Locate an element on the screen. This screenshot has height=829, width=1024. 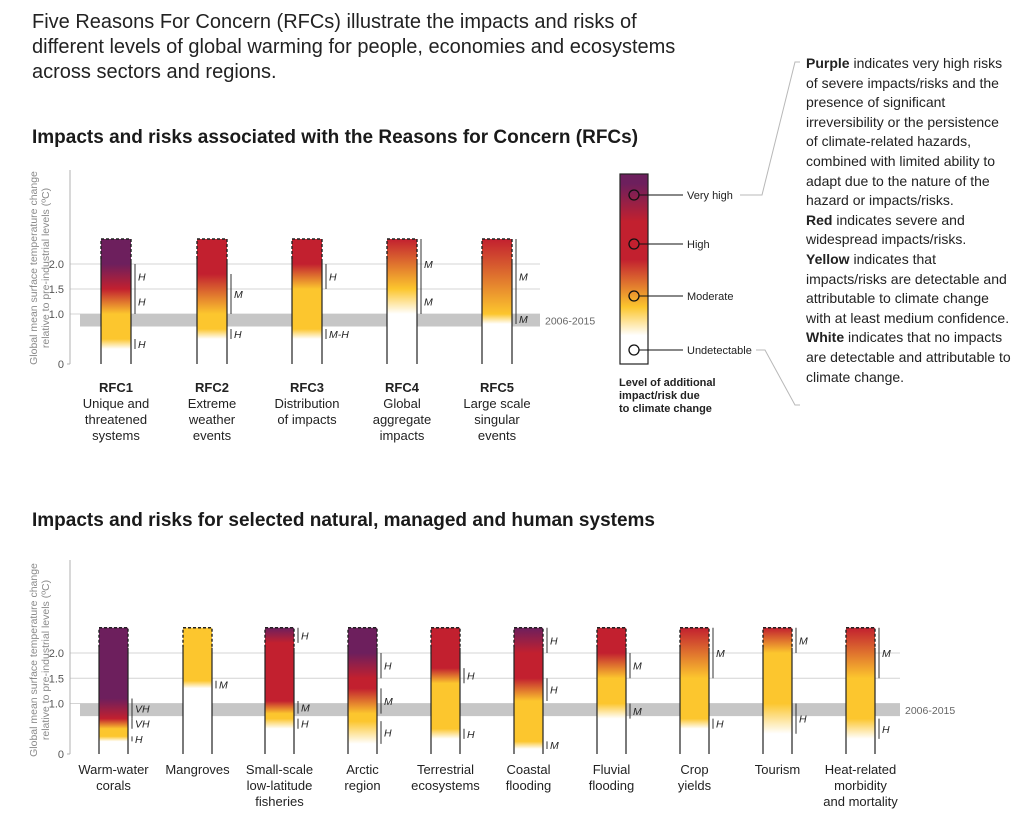
category-label: Distribution is located at coordinates (306, 403).